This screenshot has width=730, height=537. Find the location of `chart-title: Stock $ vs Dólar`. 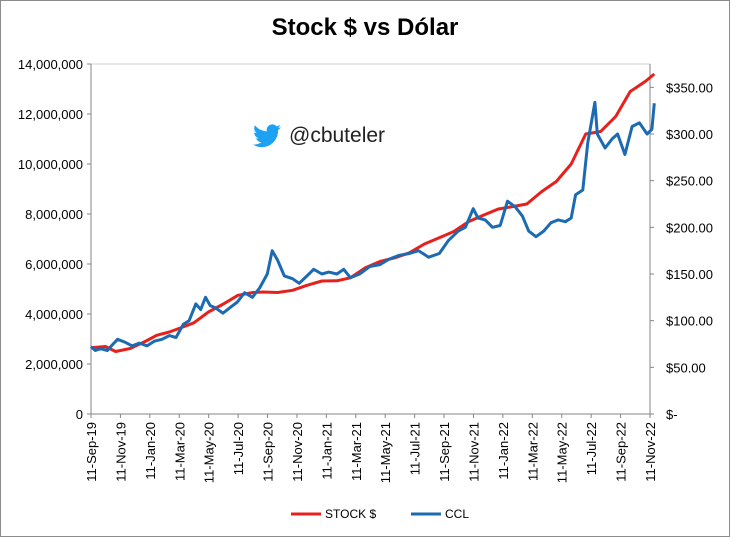

chart-title: Stock $ vs Dólar is located at coordinates (365, 27).